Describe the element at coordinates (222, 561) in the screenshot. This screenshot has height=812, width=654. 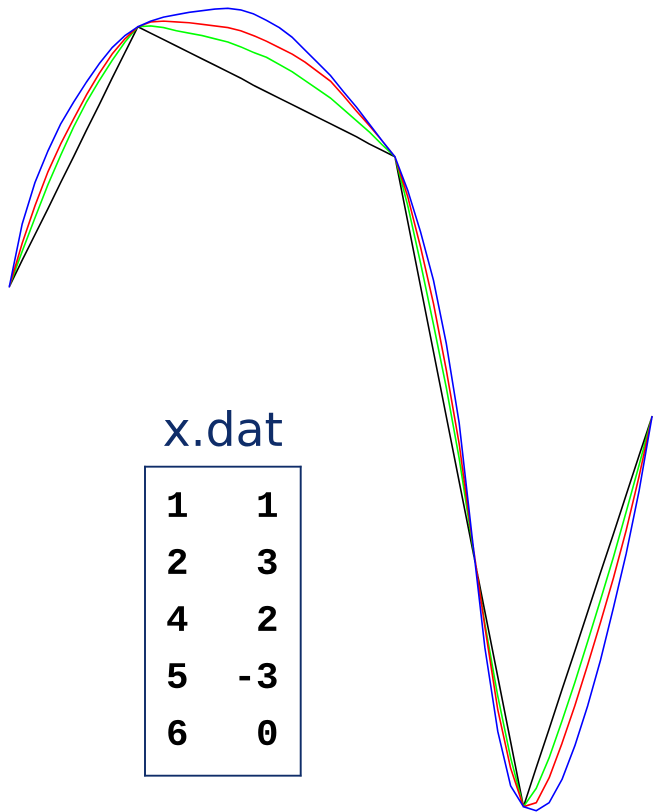
I see `annotation: 2 3` at that location.